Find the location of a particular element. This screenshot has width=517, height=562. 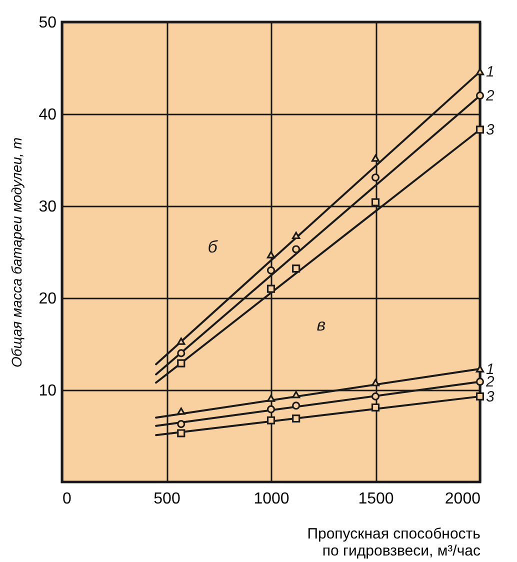

y-tick-label: 10 is located at coordinates (47, 391).